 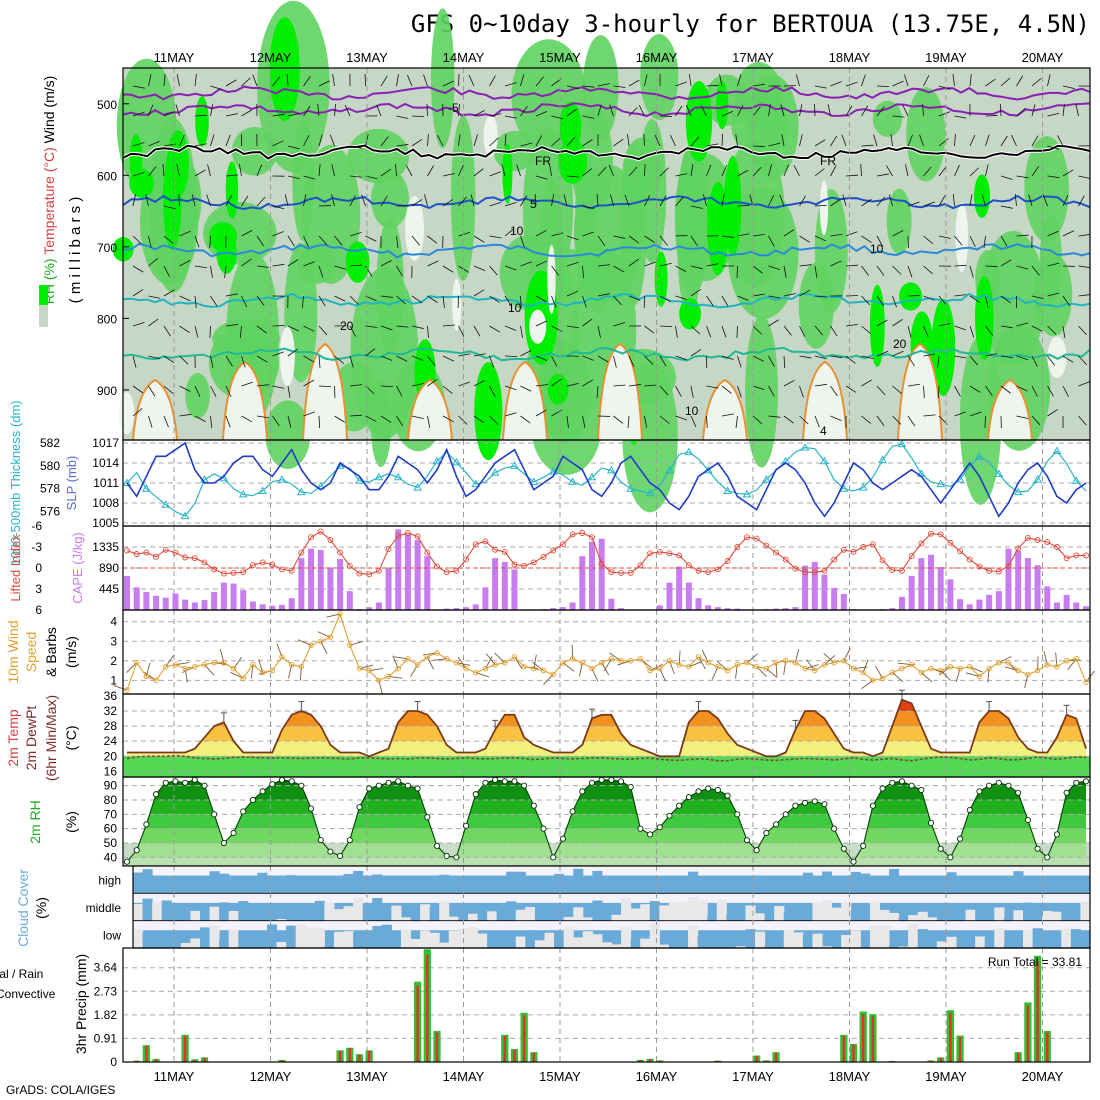 What do you see at coordinates (271, 57) in the screenshot?
I see `date-tick-top: 12MAY` at bounding box center [271, 57].